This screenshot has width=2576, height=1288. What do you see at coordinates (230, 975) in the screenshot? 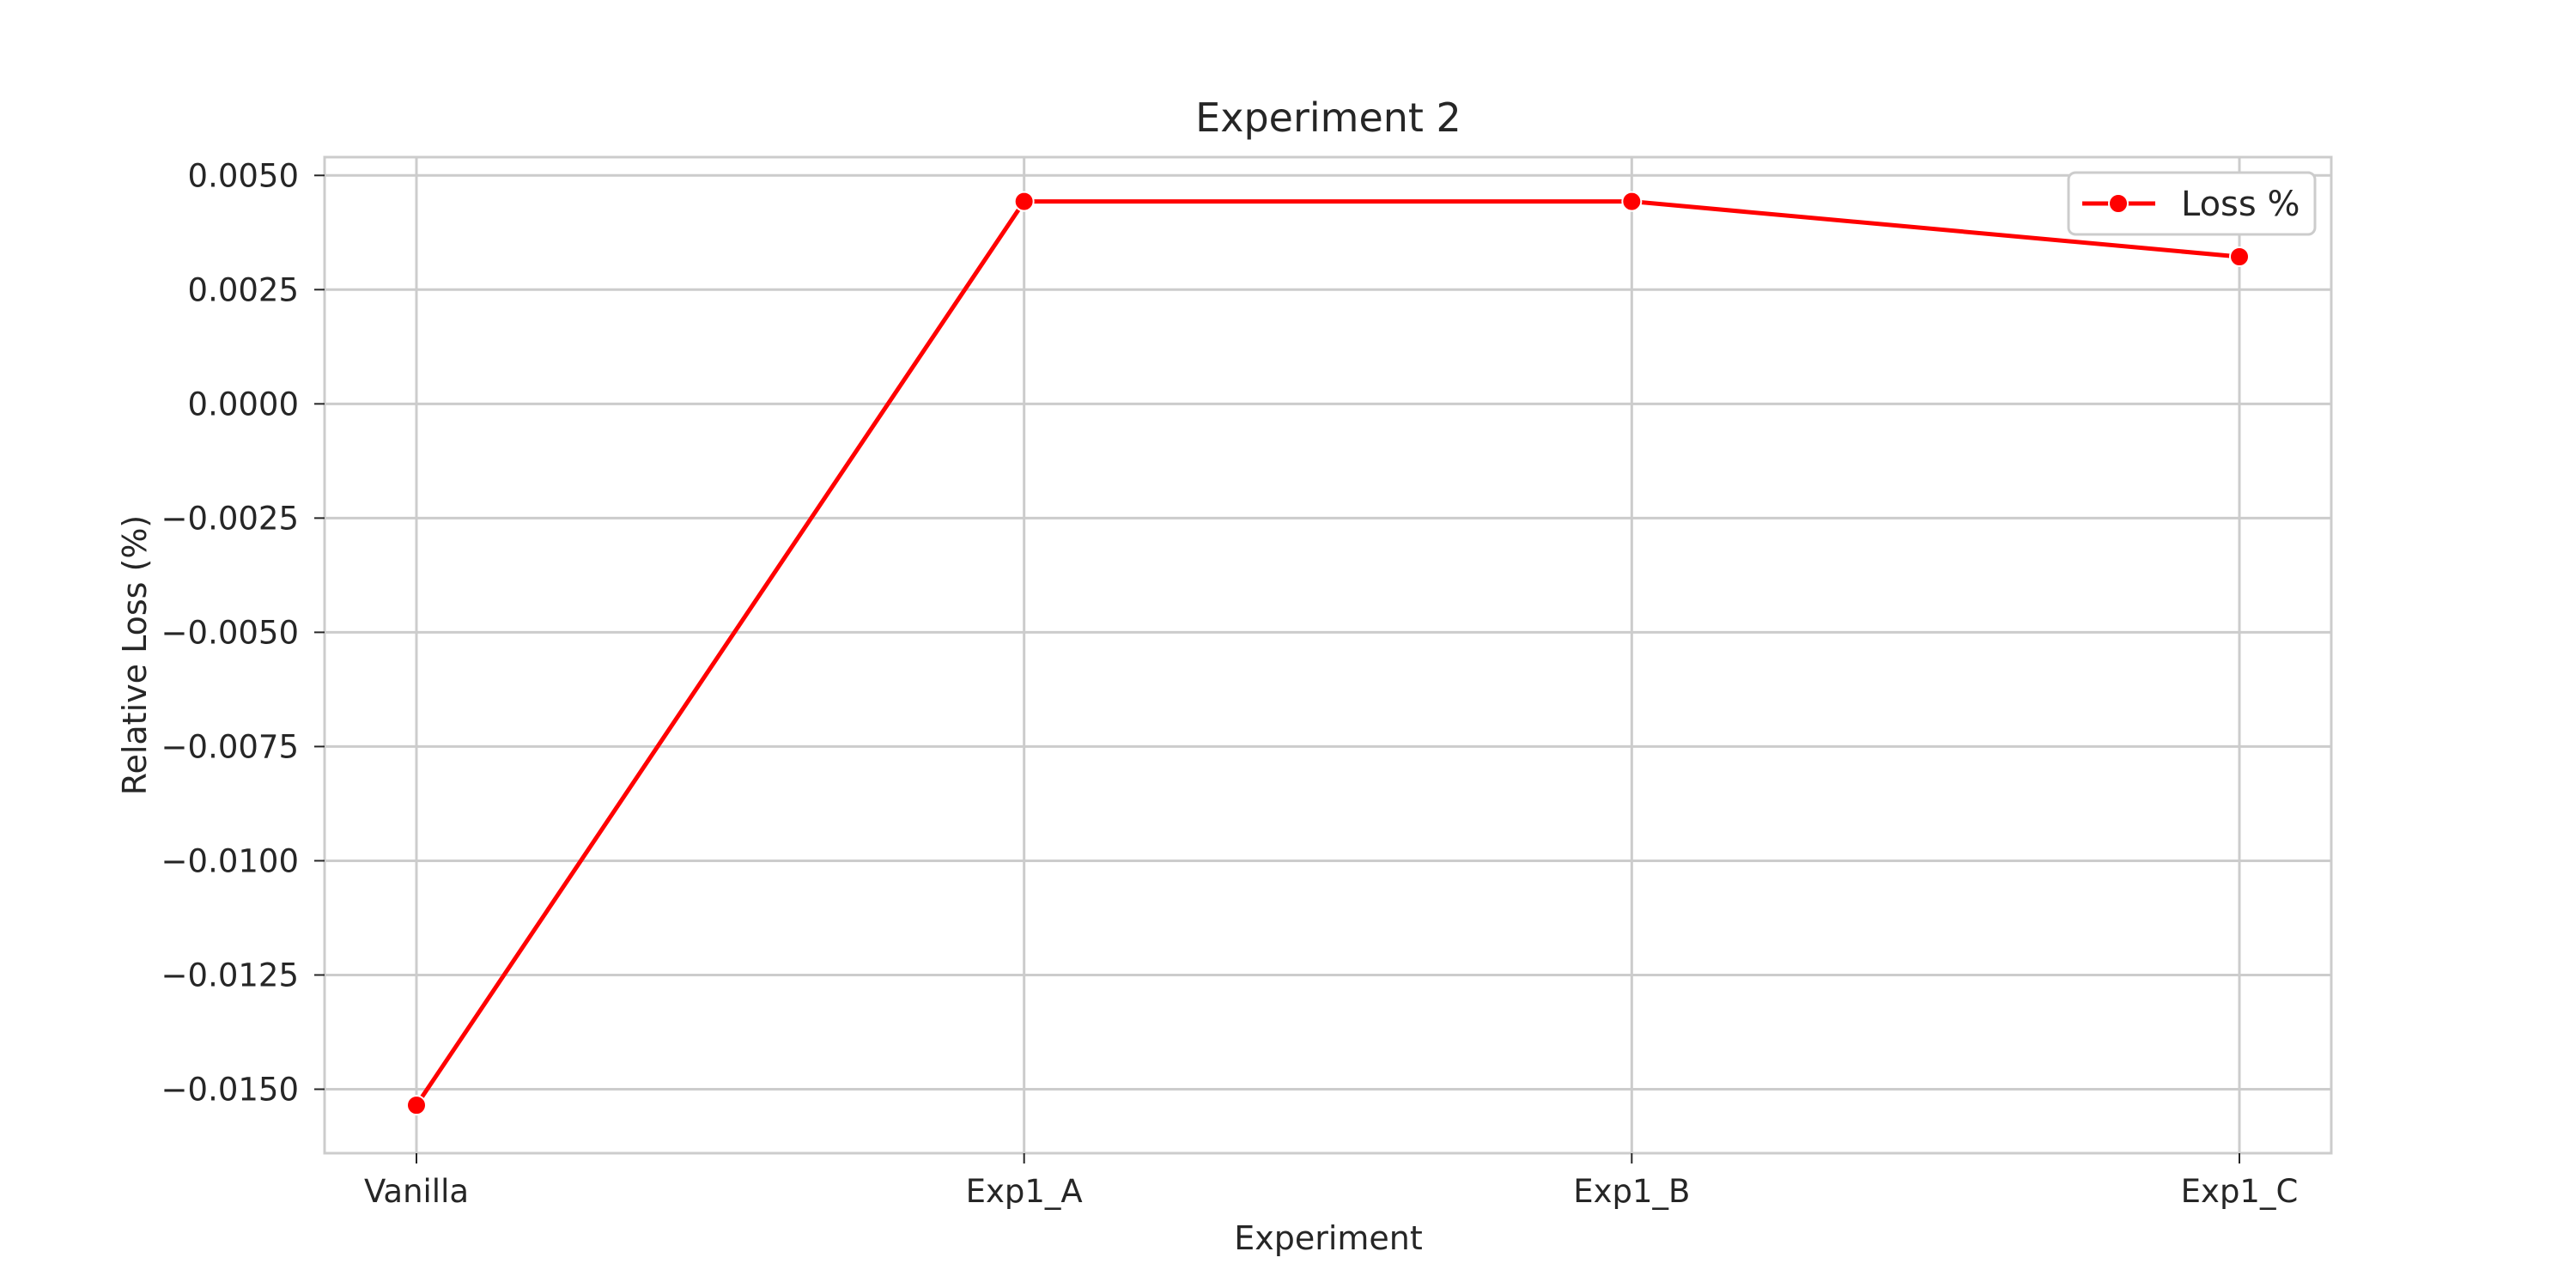
I see `y-tick-label: −0.0125` at bounding box center [230, 975].